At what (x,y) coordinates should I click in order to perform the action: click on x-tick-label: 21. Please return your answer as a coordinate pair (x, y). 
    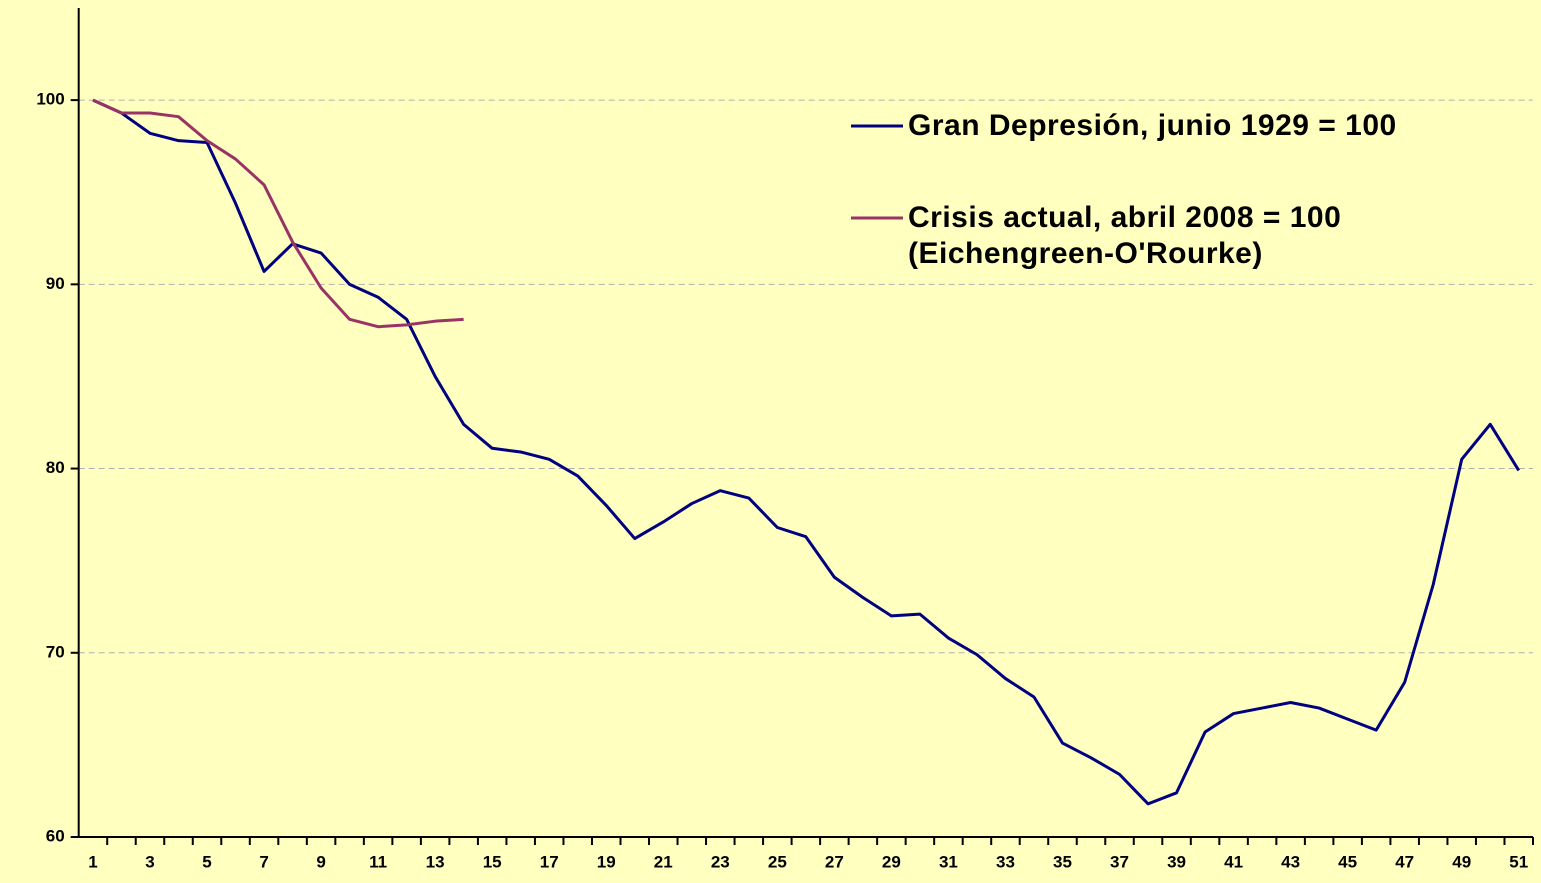
    Looking at the image, I should click on (663, 861).